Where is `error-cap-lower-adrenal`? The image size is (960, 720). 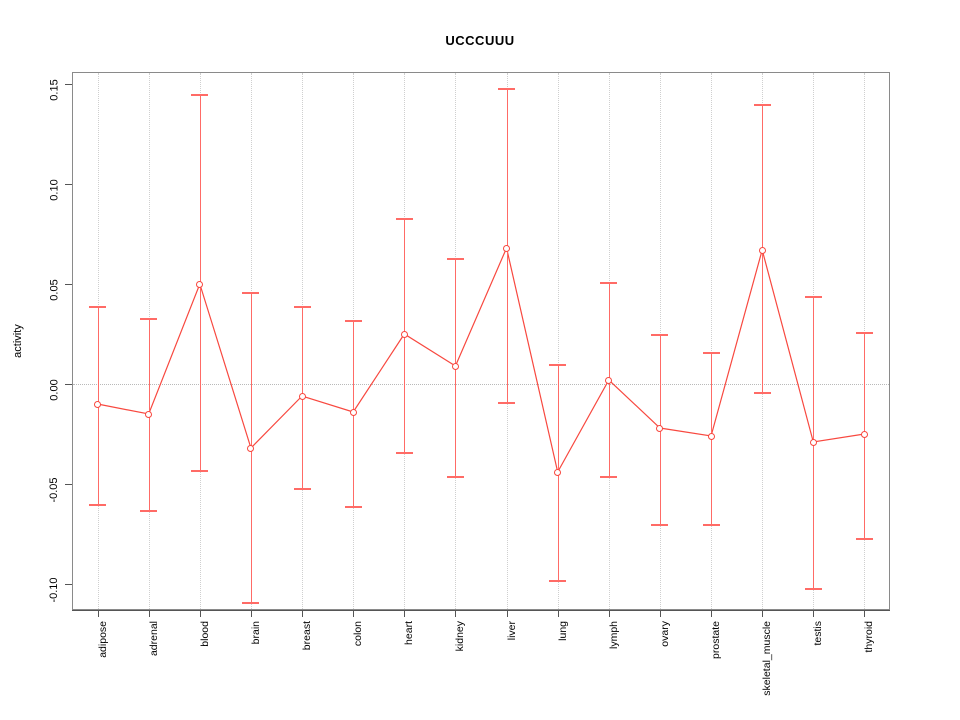
error-cap-lower-adrenal is located at coordinates (149, 511).